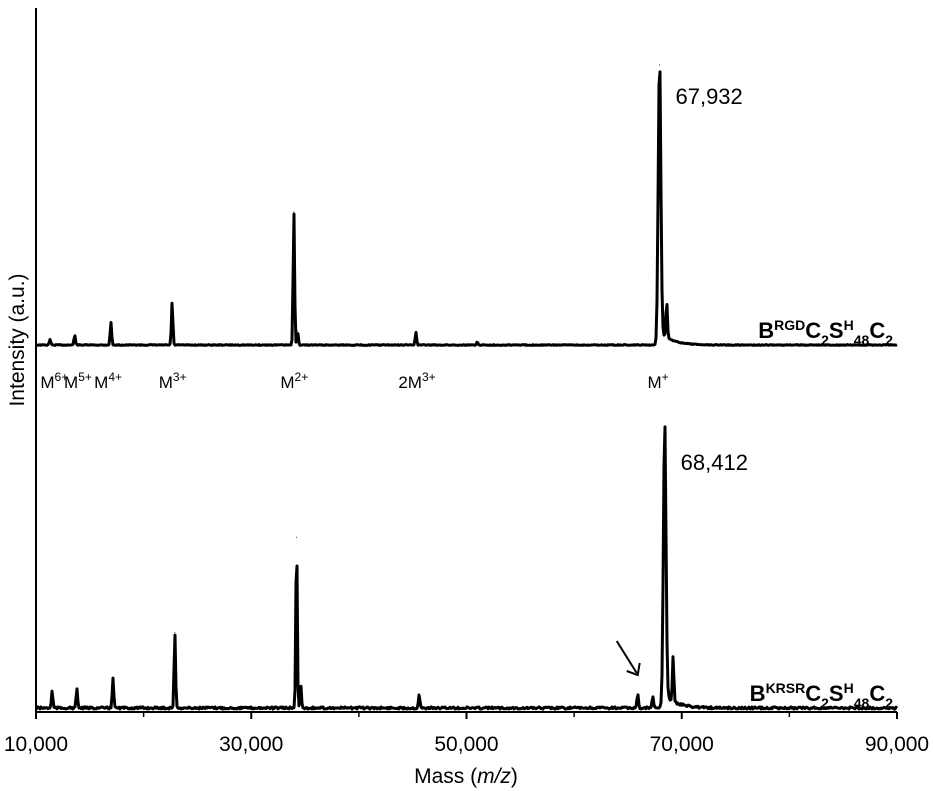 The height and width of the screenshot is (791, 933). Describe the element at coordinates (786, 688) in the screenshot. I see `series-name-part: KRSR` at that location.